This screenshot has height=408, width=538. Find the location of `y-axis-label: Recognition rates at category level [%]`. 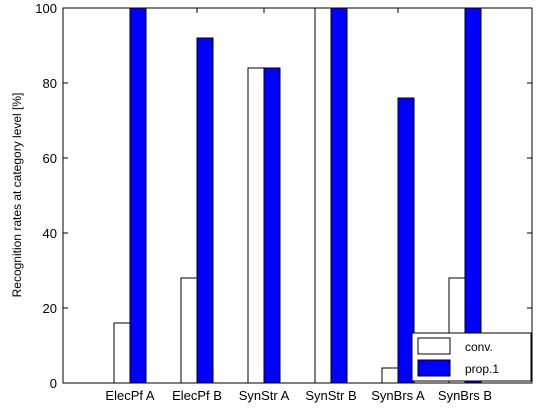

y-axis-label: Recognition rates at category level [%] is located at coordinates (17, 195).